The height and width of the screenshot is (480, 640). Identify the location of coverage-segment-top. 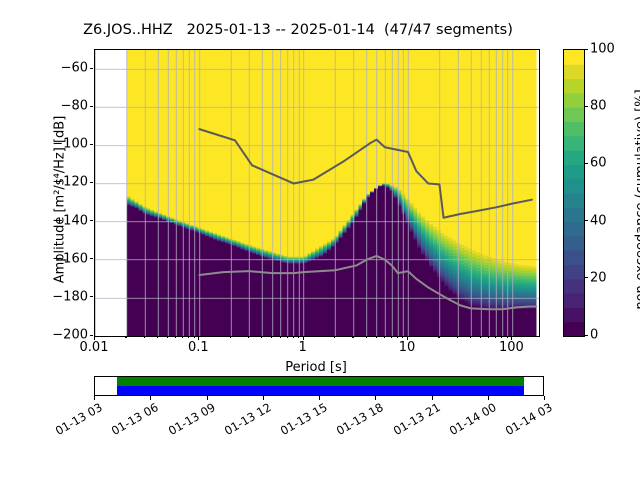
(320, 381).